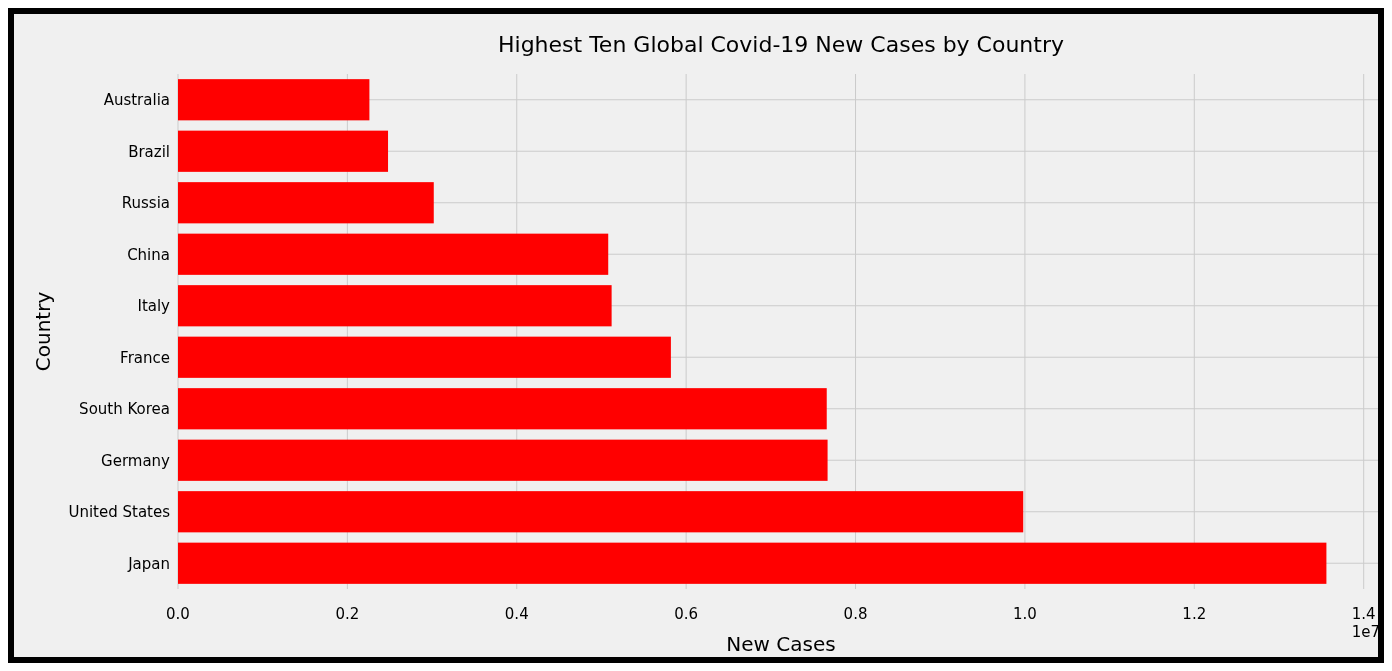  I want to click on y-tick-label: Germany, so click(136, 460).